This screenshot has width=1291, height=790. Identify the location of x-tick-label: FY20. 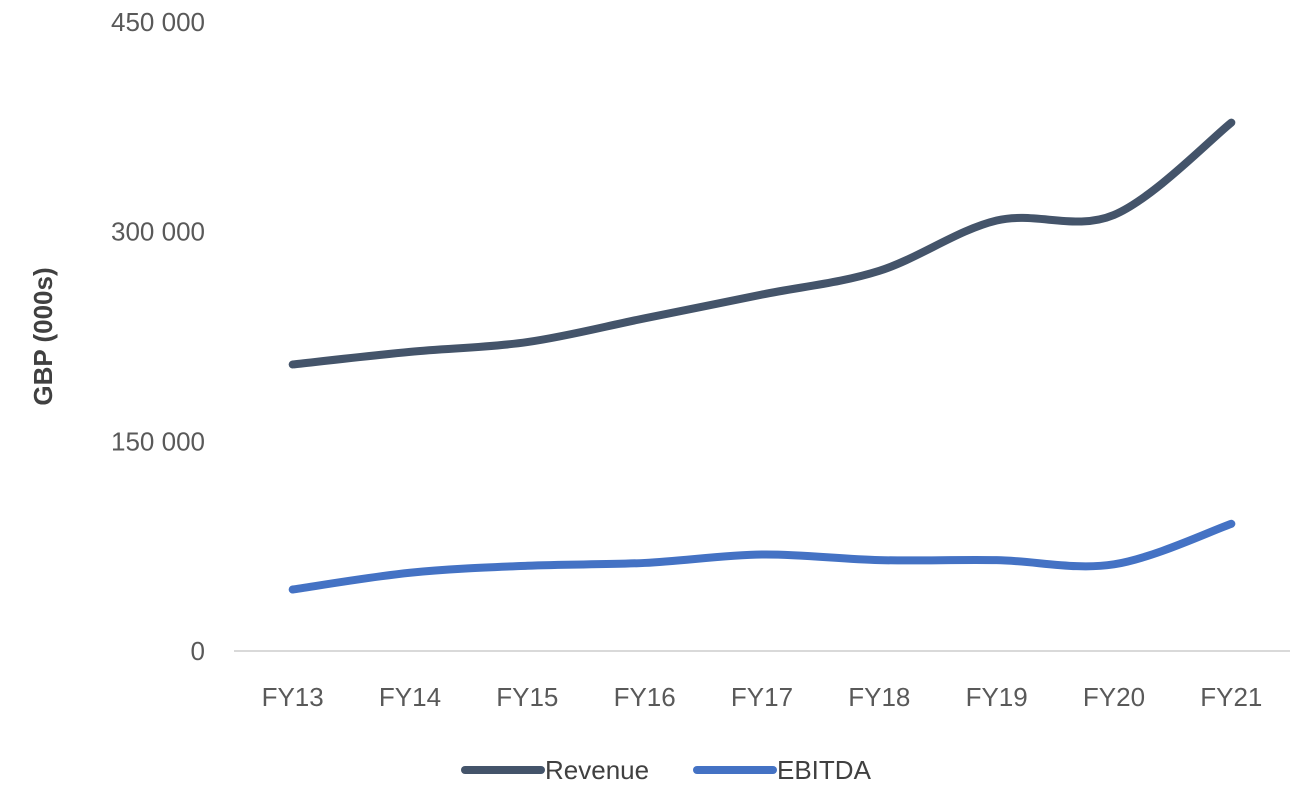
(1114, 697).